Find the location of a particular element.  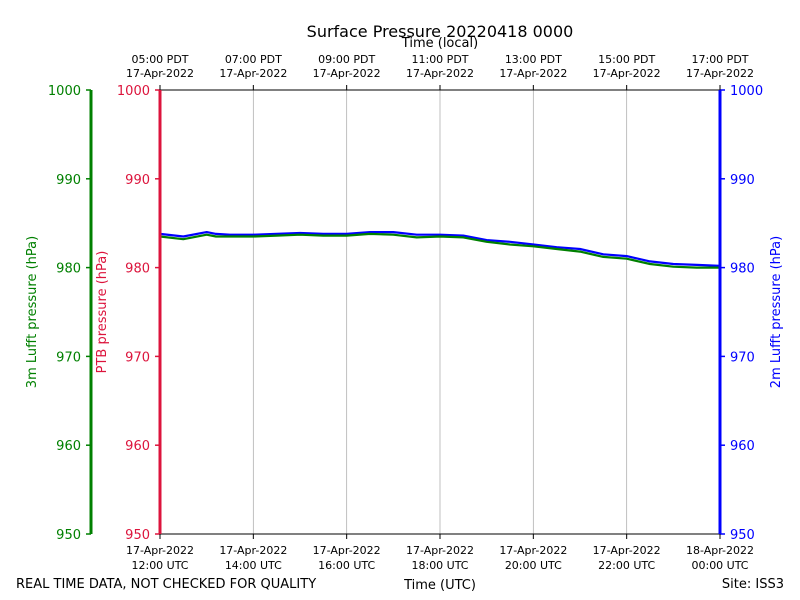

top-tick-label-time: 13:00 PDT is located at coordinates (533, 59).